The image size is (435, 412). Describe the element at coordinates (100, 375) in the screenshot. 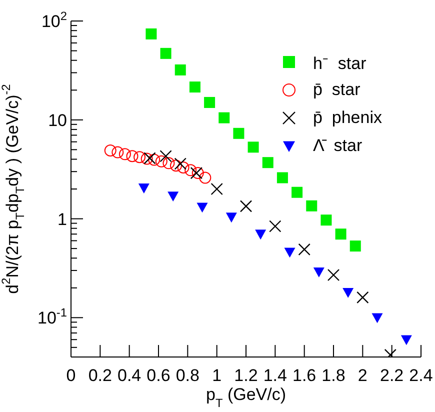

I see `x-tick-label: 0.2` at that location.